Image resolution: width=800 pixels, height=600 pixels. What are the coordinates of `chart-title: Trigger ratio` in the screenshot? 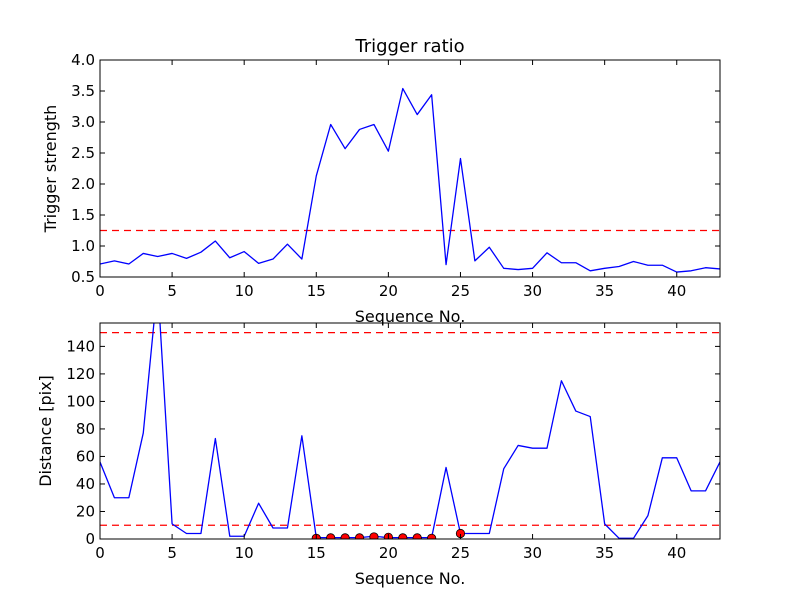 It's located at (409, 46).